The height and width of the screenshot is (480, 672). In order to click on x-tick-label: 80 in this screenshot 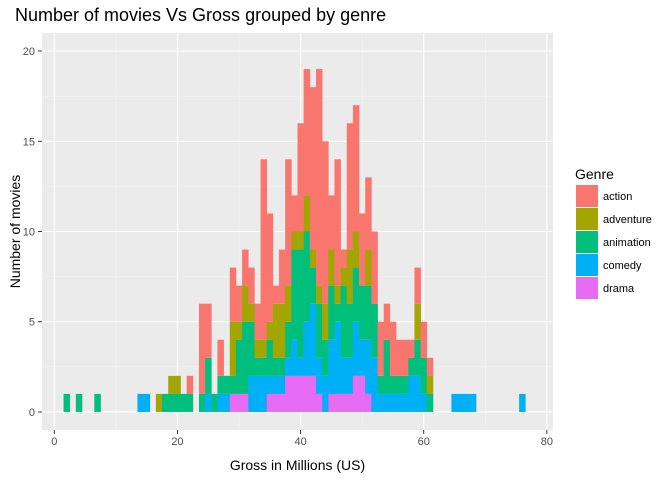, I will do `click(547, 442)`.